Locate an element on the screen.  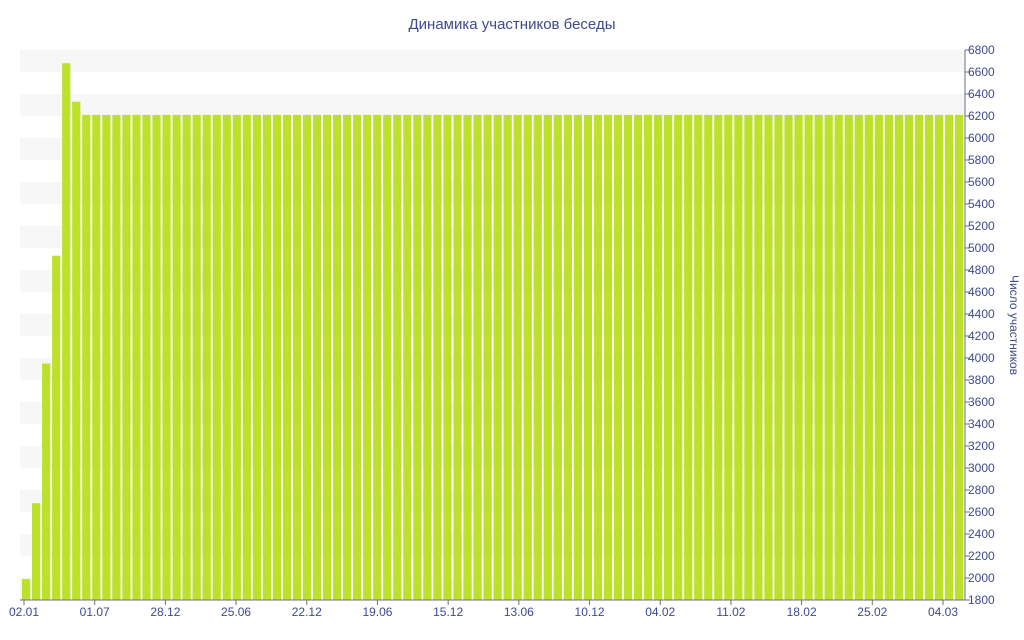
y-tick-label: 4600 is located at coordinates (981, 292).